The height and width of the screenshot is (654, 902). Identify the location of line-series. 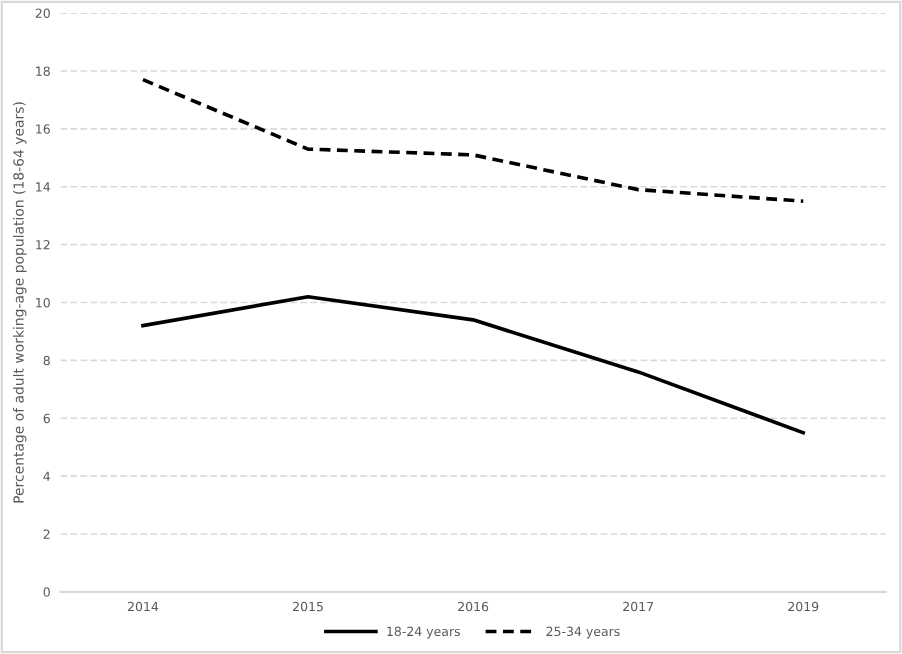
(473, 140).